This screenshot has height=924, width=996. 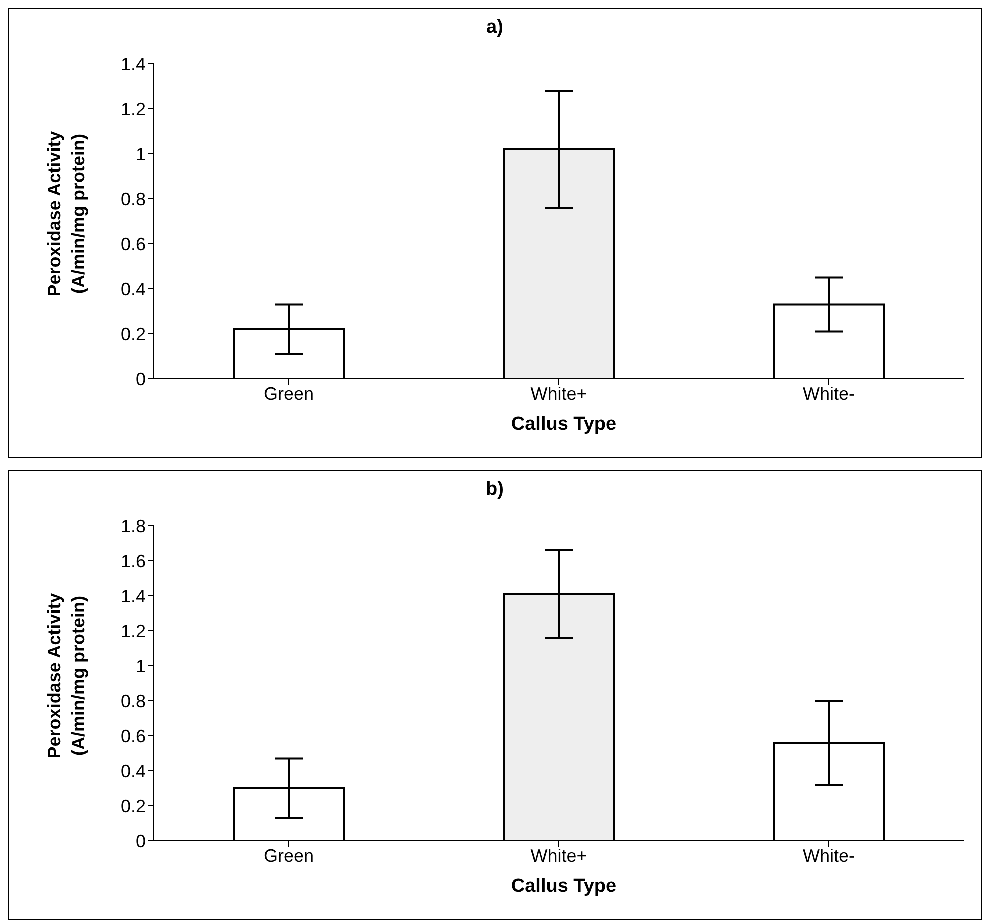 I want to click on chart-title: b), so click(x=495, y=490).